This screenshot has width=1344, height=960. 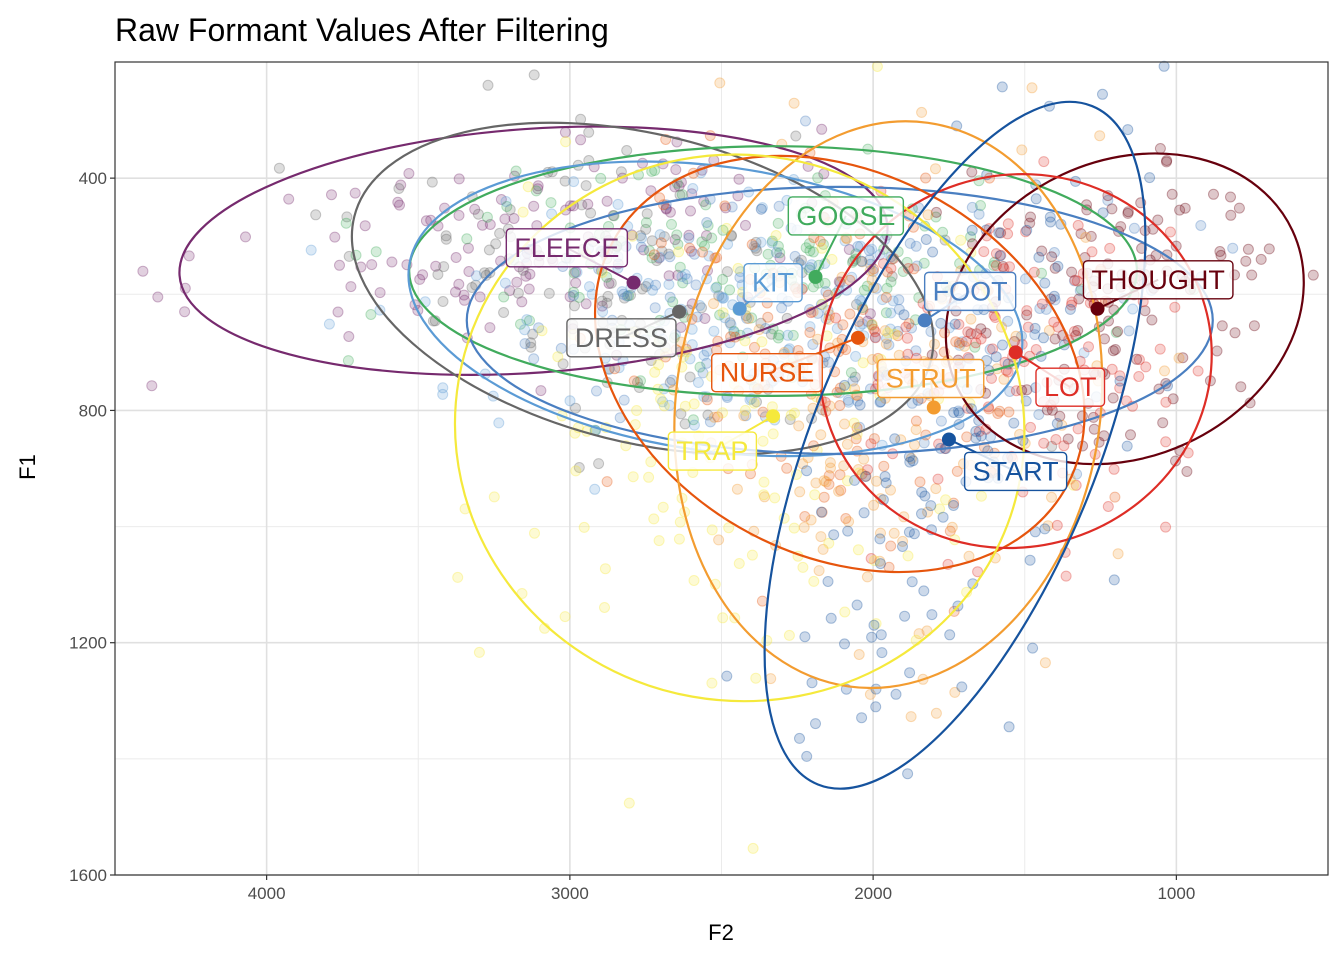 I want to click on label-text-goose: GOOSE, so click(x=845, y=216).